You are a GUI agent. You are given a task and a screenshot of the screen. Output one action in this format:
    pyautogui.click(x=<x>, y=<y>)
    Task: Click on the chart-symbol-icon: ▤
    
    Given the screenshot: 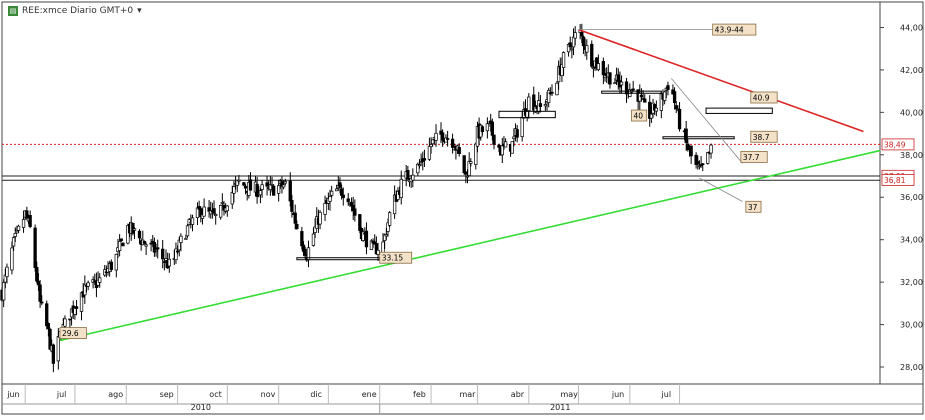 What is the action you would take?
    pyautogui.click(x=13, y=11)
    